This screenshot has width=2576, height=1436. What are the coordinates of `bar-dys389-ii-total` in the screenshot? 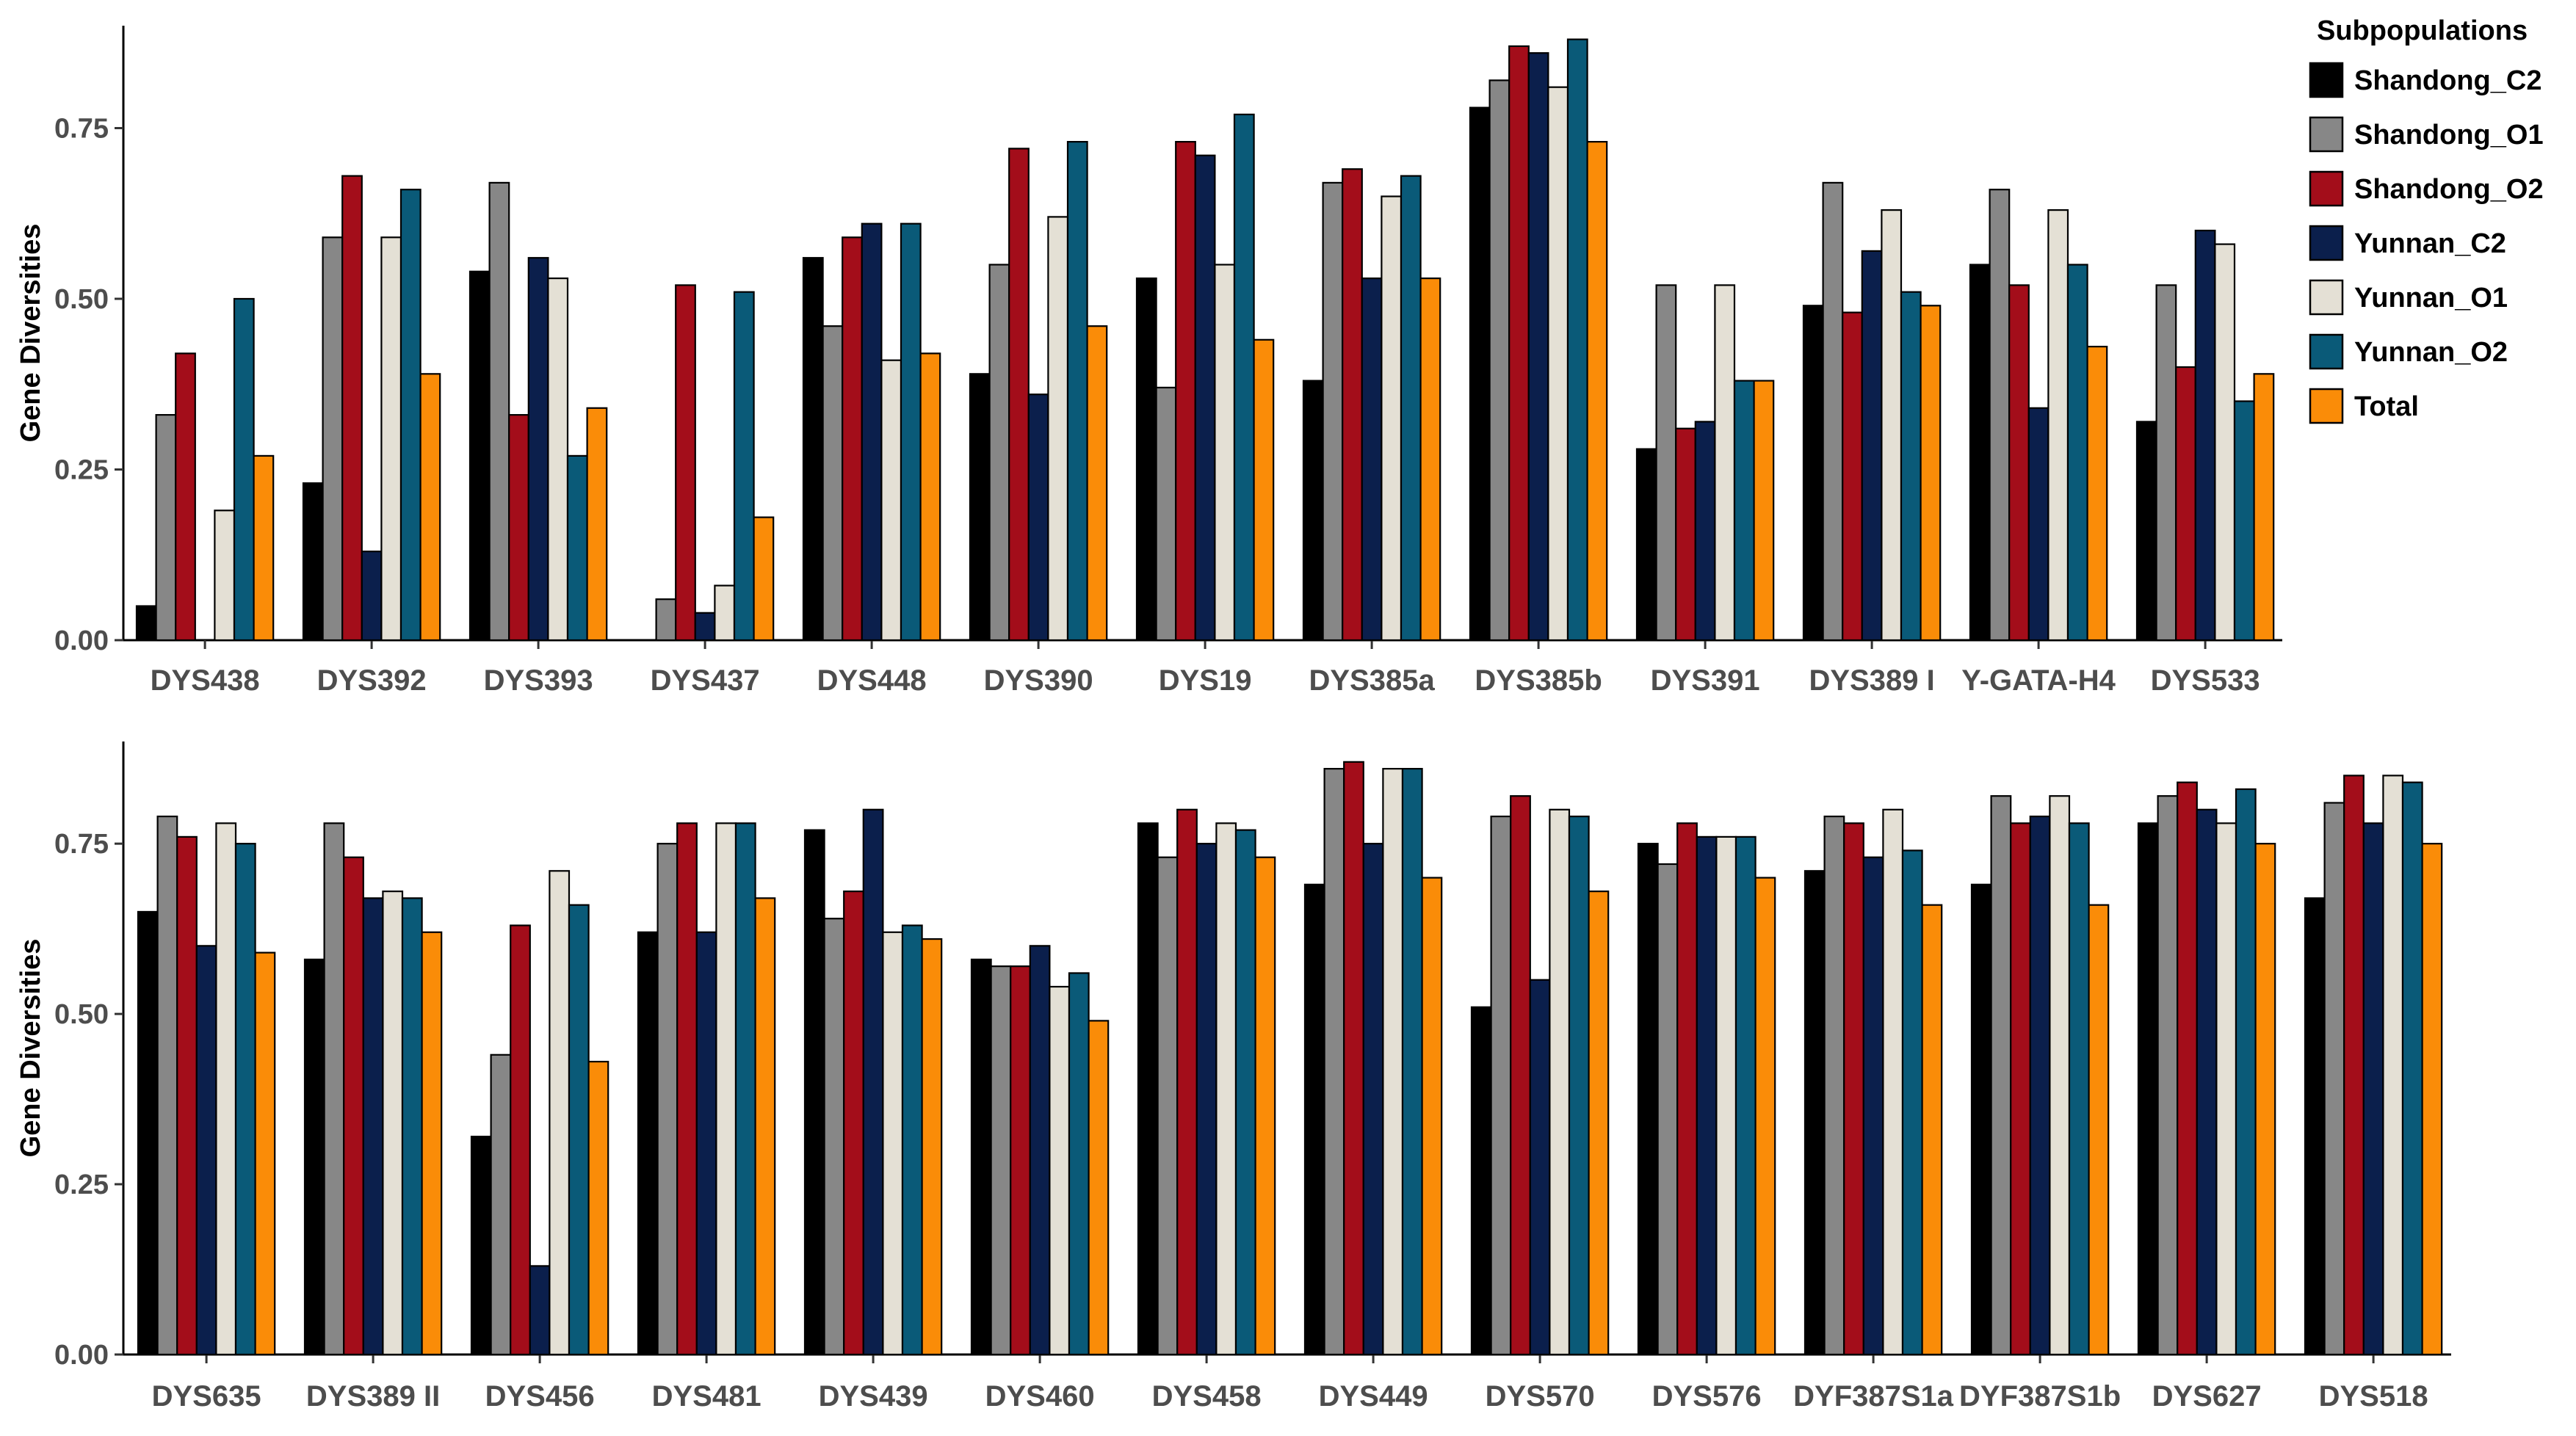 It's located at (432, 1144).